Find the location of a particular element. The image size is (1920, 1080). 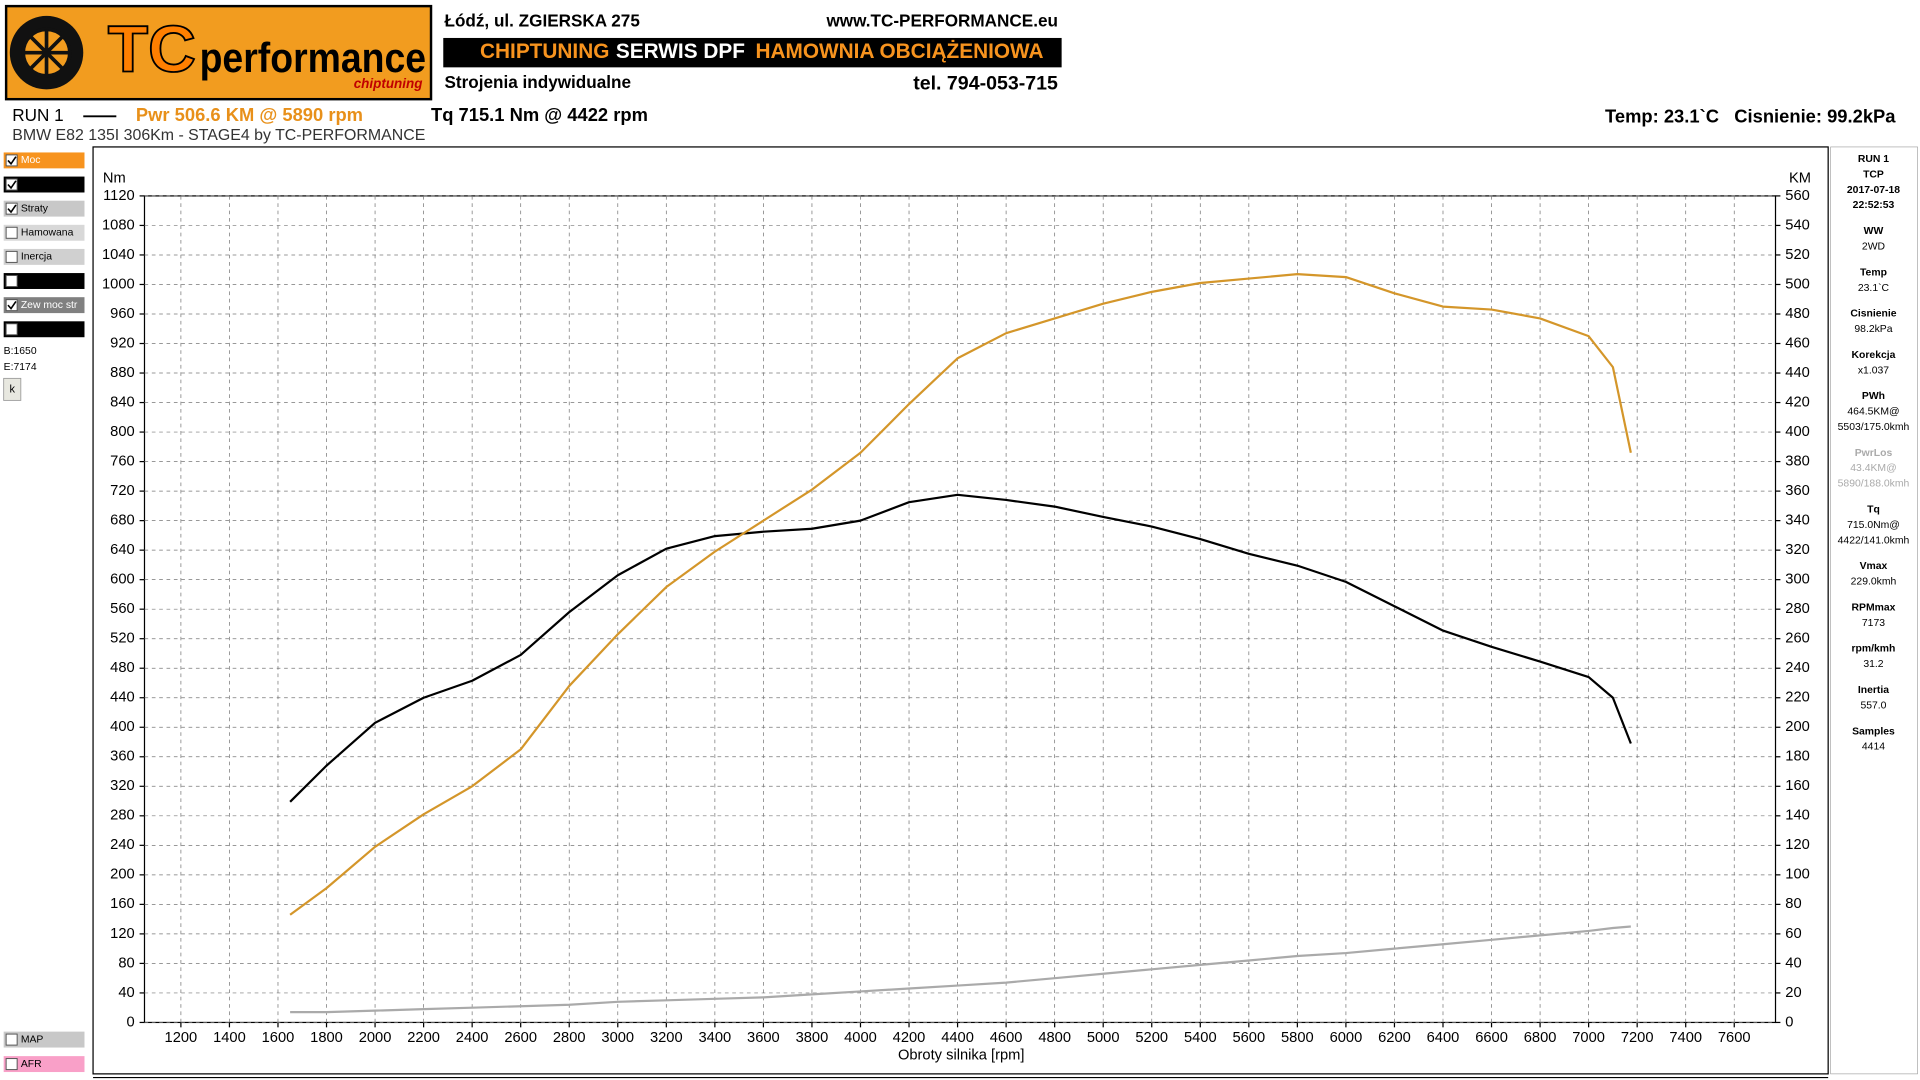

y-tick-label: 1000 is located at coordinates (118, 284).